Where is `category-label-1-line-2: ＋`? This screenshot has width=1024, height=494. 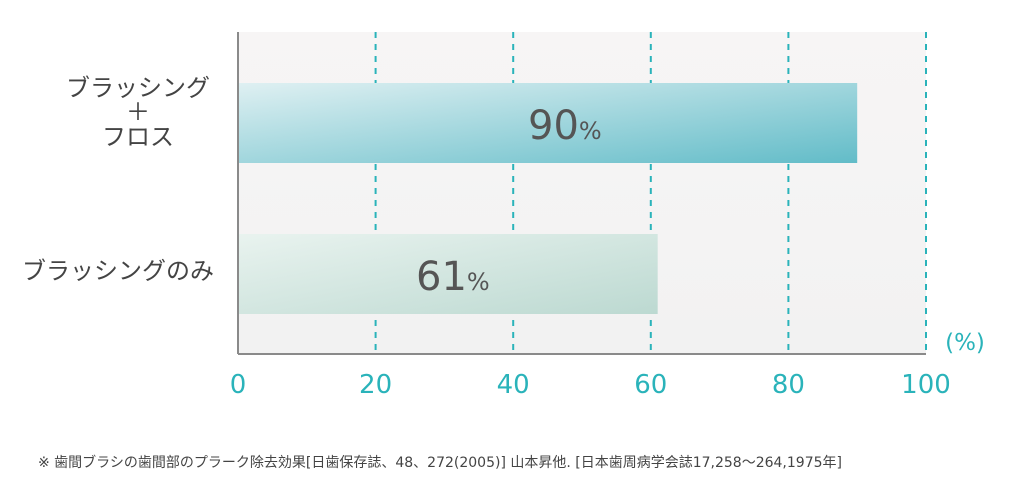
category-label-1-line-2: ＋ is located at coordinates (138, 112).